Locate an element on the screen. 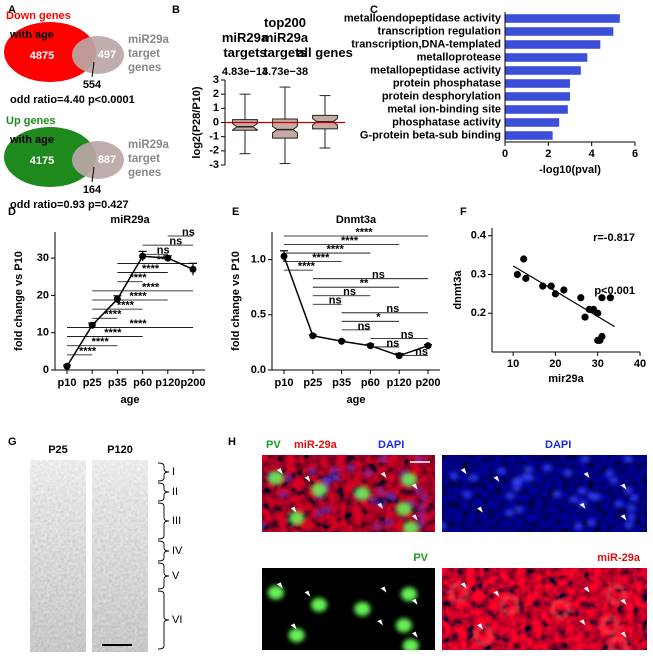 Image resolution: width=653 pixels, height=660 pixels. x-tick-label: p200 is located at coordinates (427, 383).